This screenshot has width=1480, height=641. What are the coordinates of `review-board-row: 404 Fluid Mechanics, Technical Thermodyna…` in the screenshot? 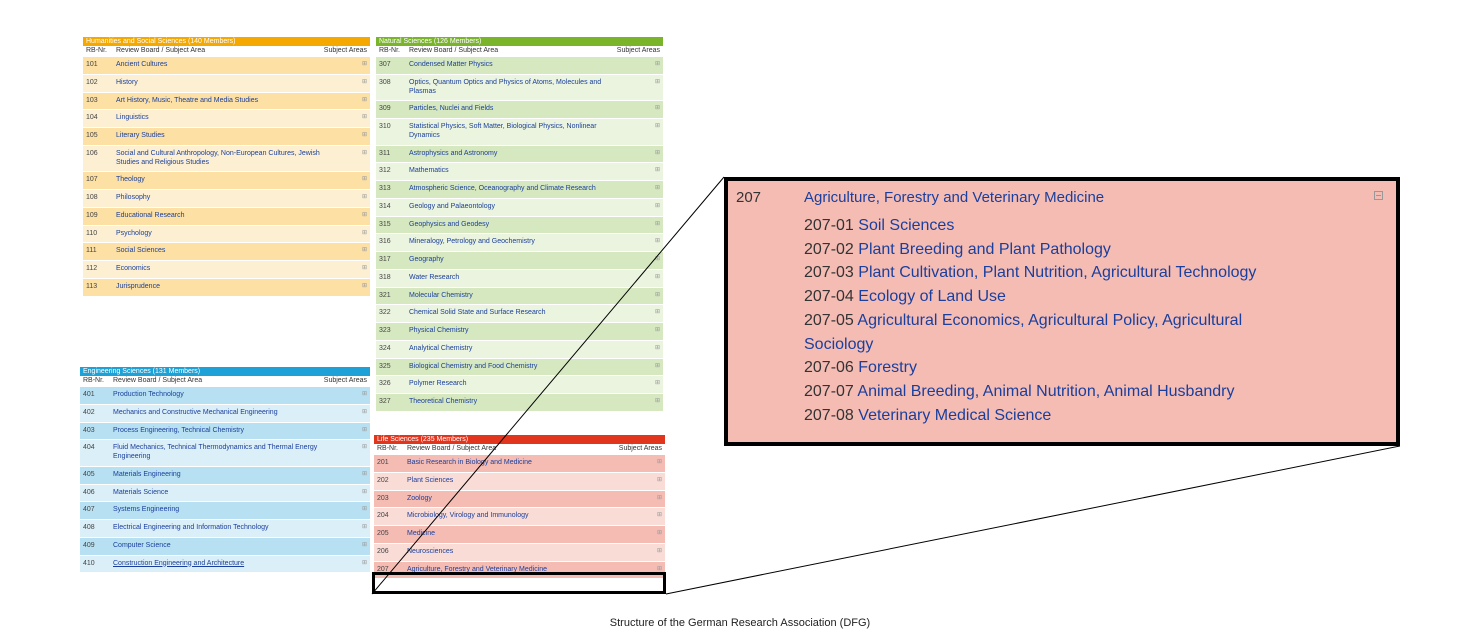 It's located at (225, 453).